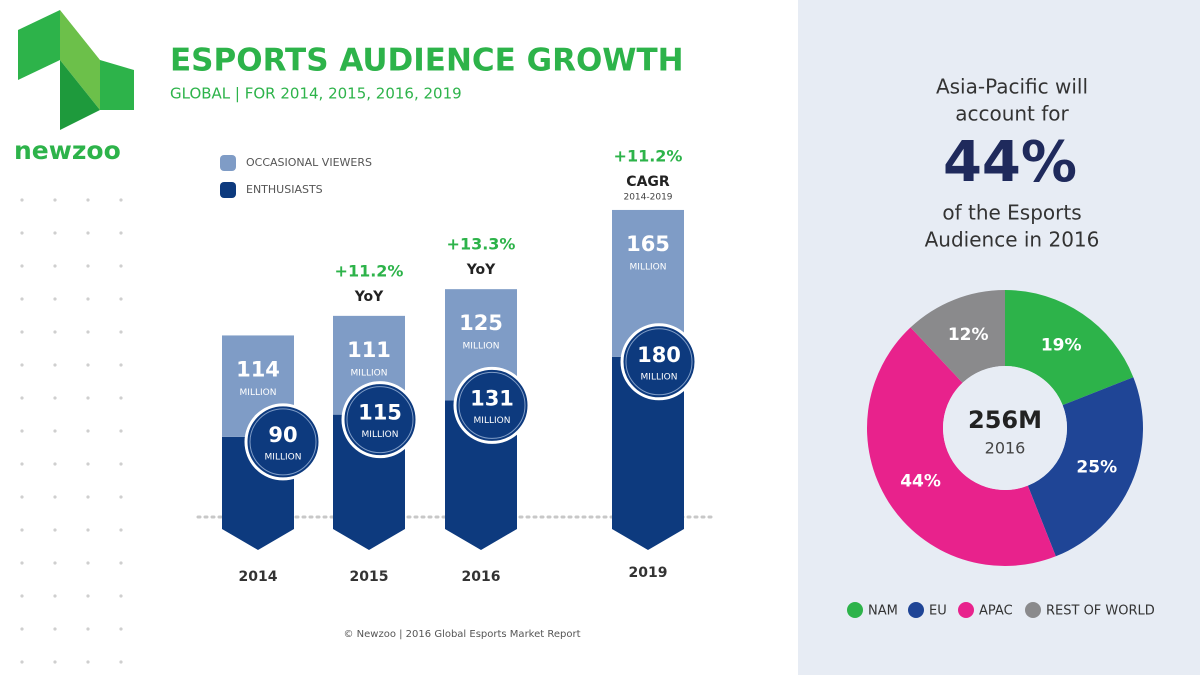  What do you see at coordinates (968, 335) in the screenshot?
I see `slice-label: 12%` at bounding box center [968, 335].